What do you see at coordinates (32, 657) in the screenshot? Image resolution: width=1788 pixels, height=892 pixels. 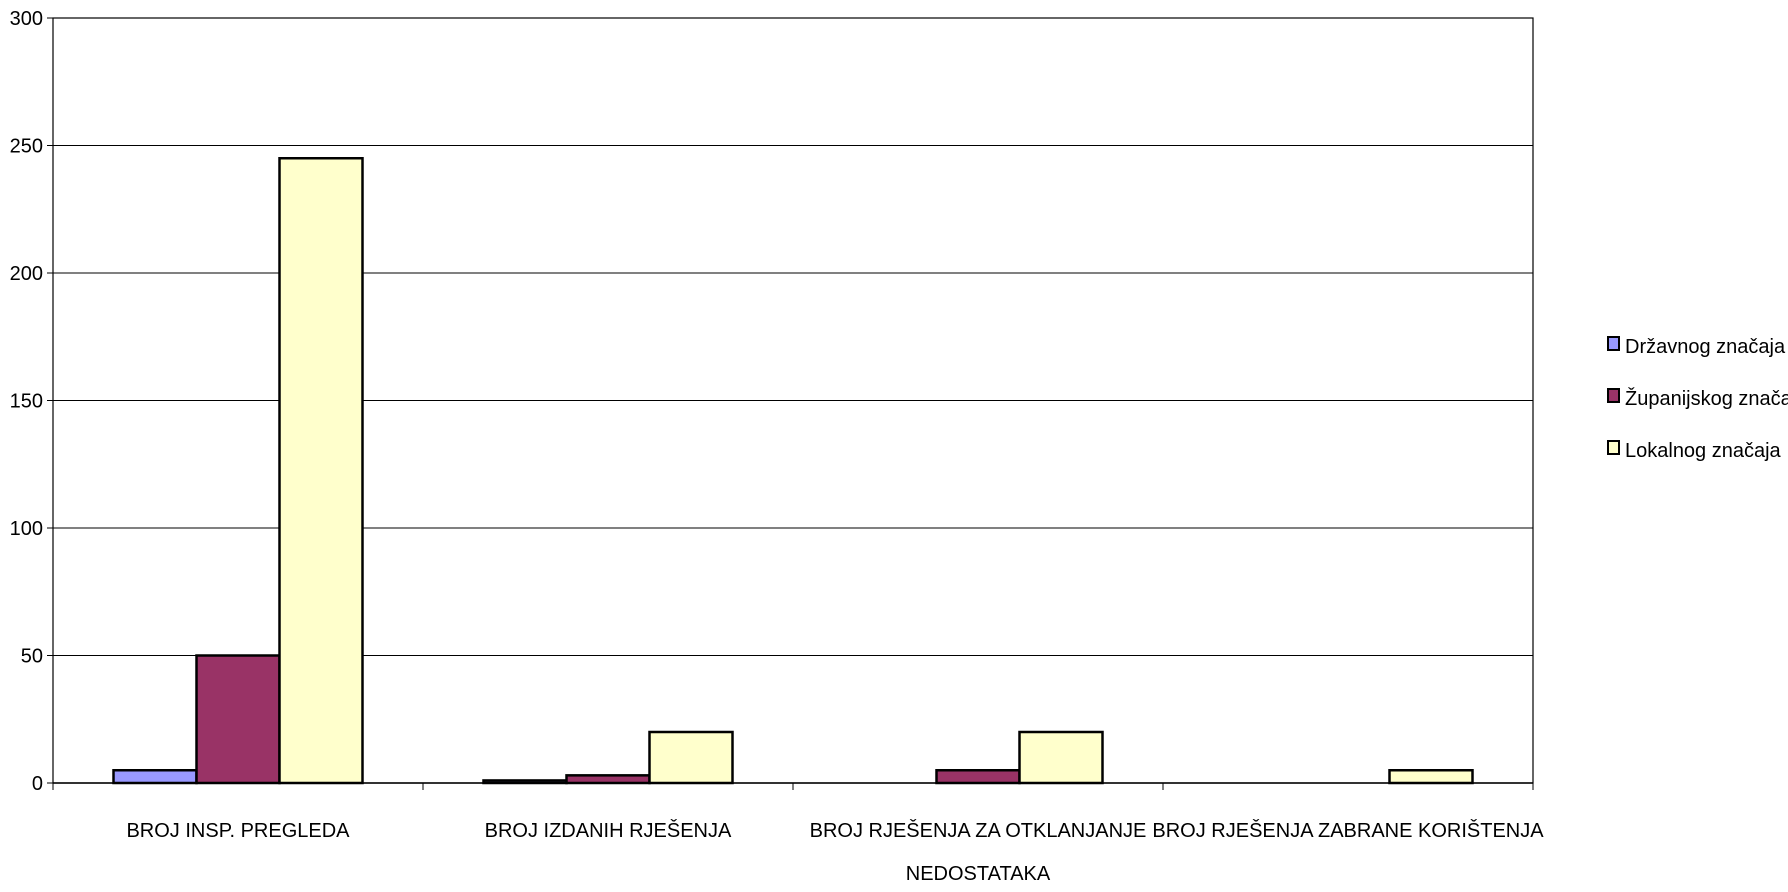 I see `y-tick-label: 50` at bounding box center [32, 657].